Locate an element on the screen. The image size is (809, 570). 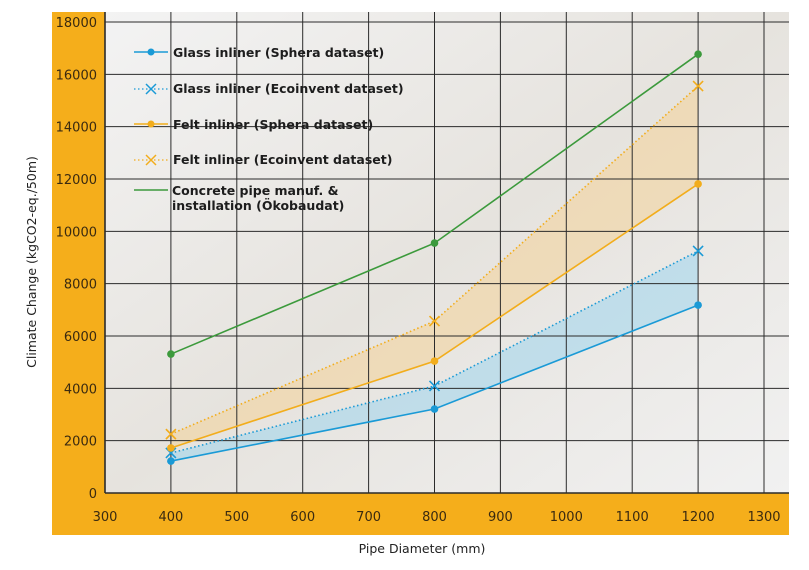
svg-text: Felt inliner (Sphera dataset) is located at coordinates (273, 124).